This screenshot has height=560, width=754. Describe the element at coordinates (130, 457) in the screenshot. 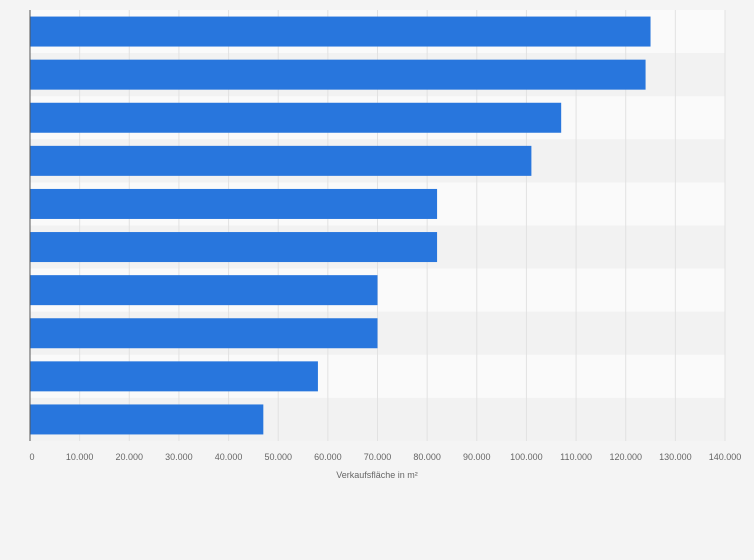

I see `x-tick-label: 20.000` at that location.